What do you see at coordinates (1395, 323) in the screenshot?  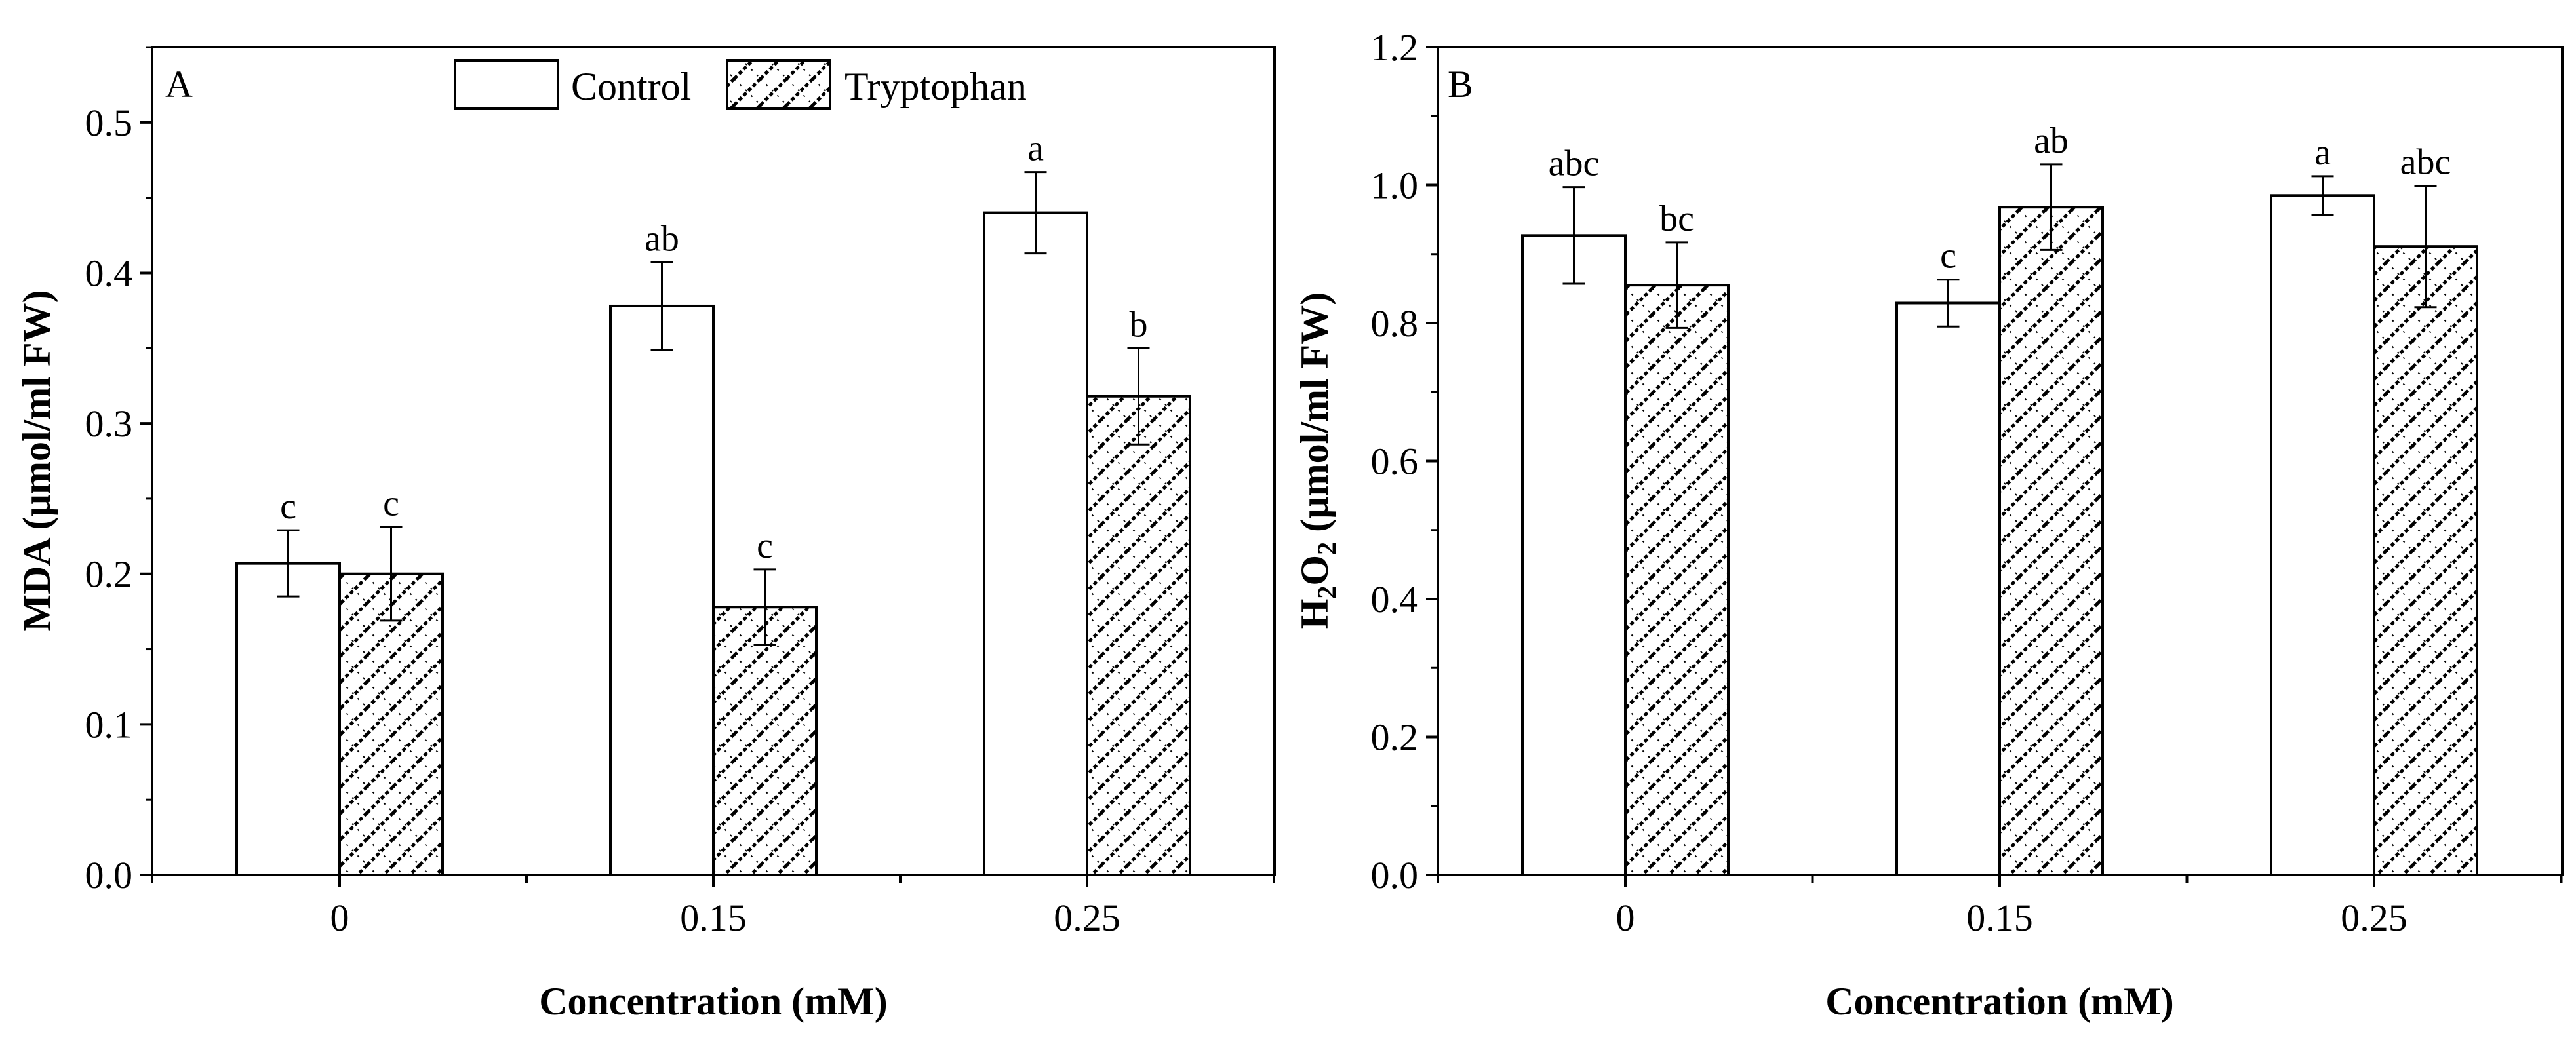 I see `panel-b-y-tick-label: 0.8` at bounding box center [1395, 323].